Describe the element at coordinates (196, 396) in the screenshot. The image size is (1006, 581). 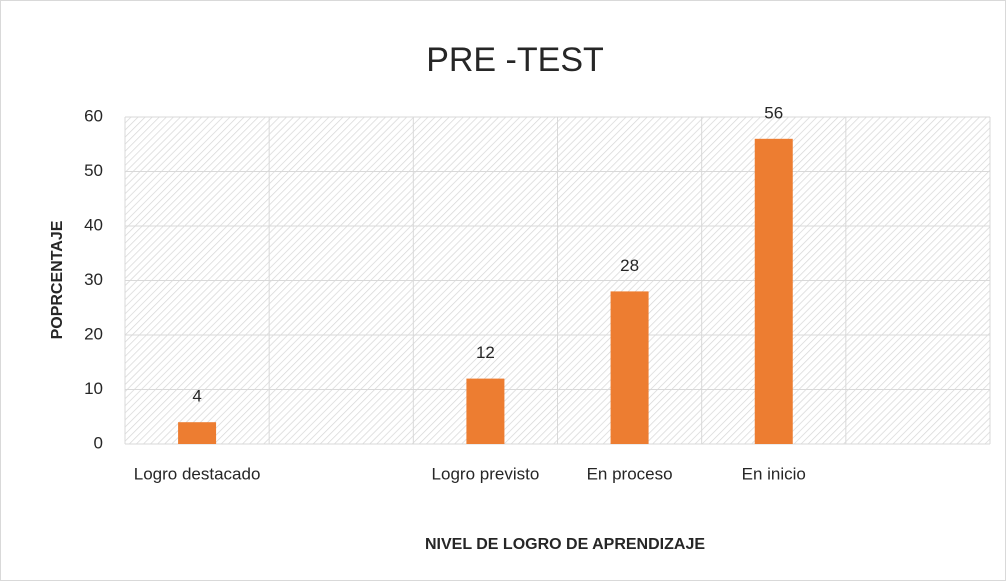
I see `data-label: 4` at that location.